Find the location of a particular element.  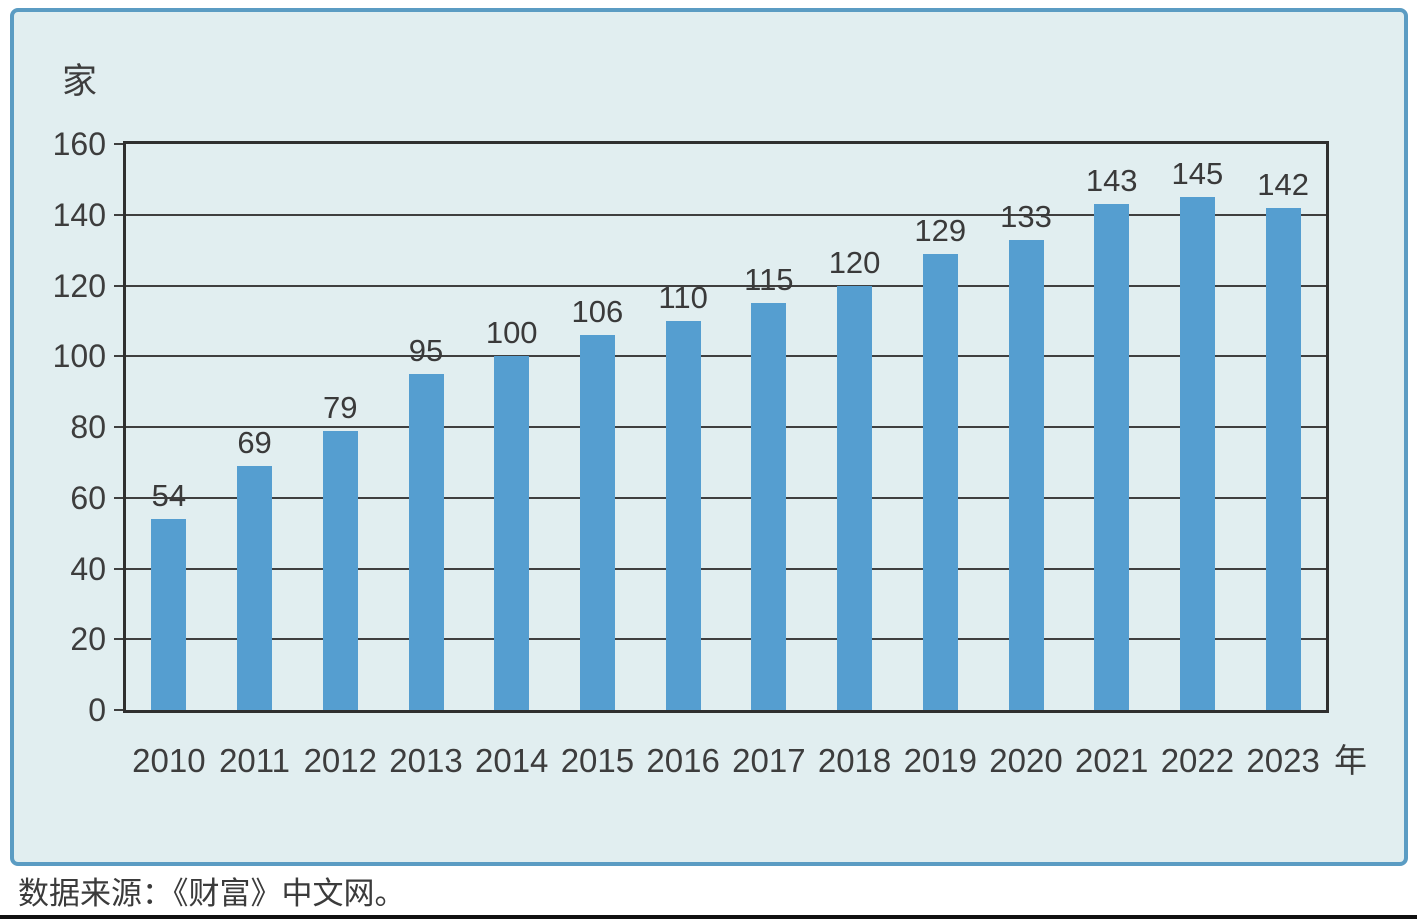

bar-value-label: 115 is located at coordinates (769, 280).